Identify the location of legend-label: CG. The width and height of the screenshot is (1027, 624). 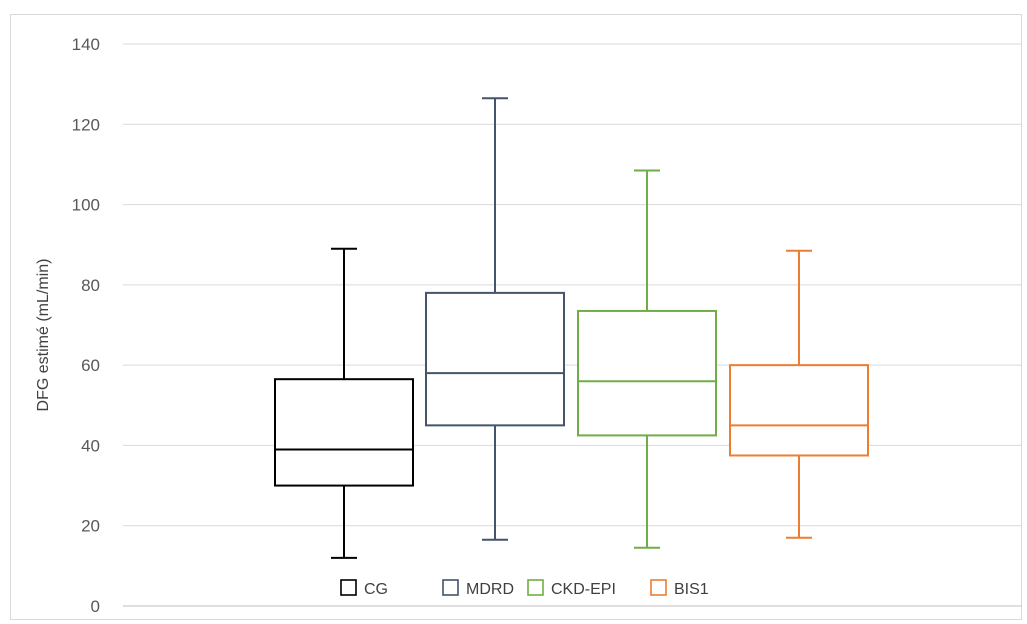
(376, 589).